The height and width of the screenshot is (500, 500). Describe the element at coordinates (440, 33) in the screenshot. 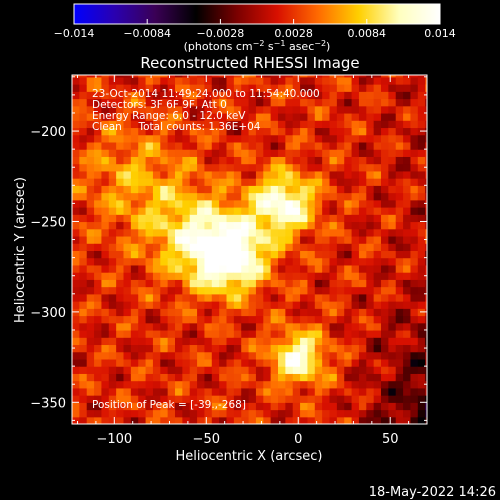

I see `colorbar-tick-label: 0.014` at that location.